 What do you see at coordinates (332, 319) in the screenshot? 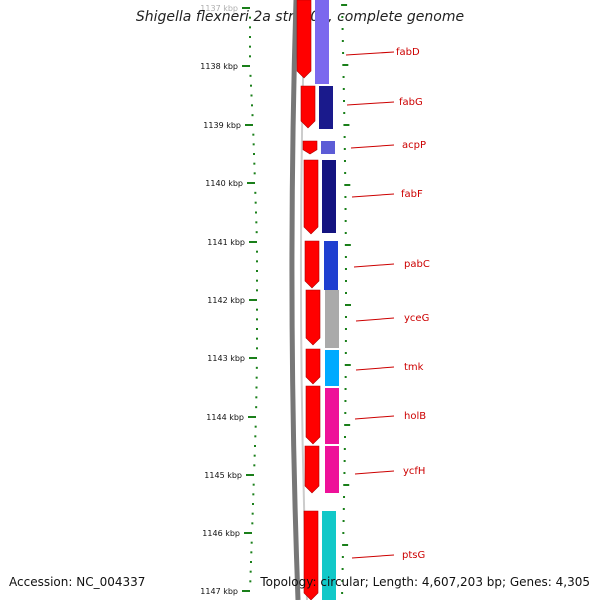
I see `gene-yceG` at bounding box center [332, 319].